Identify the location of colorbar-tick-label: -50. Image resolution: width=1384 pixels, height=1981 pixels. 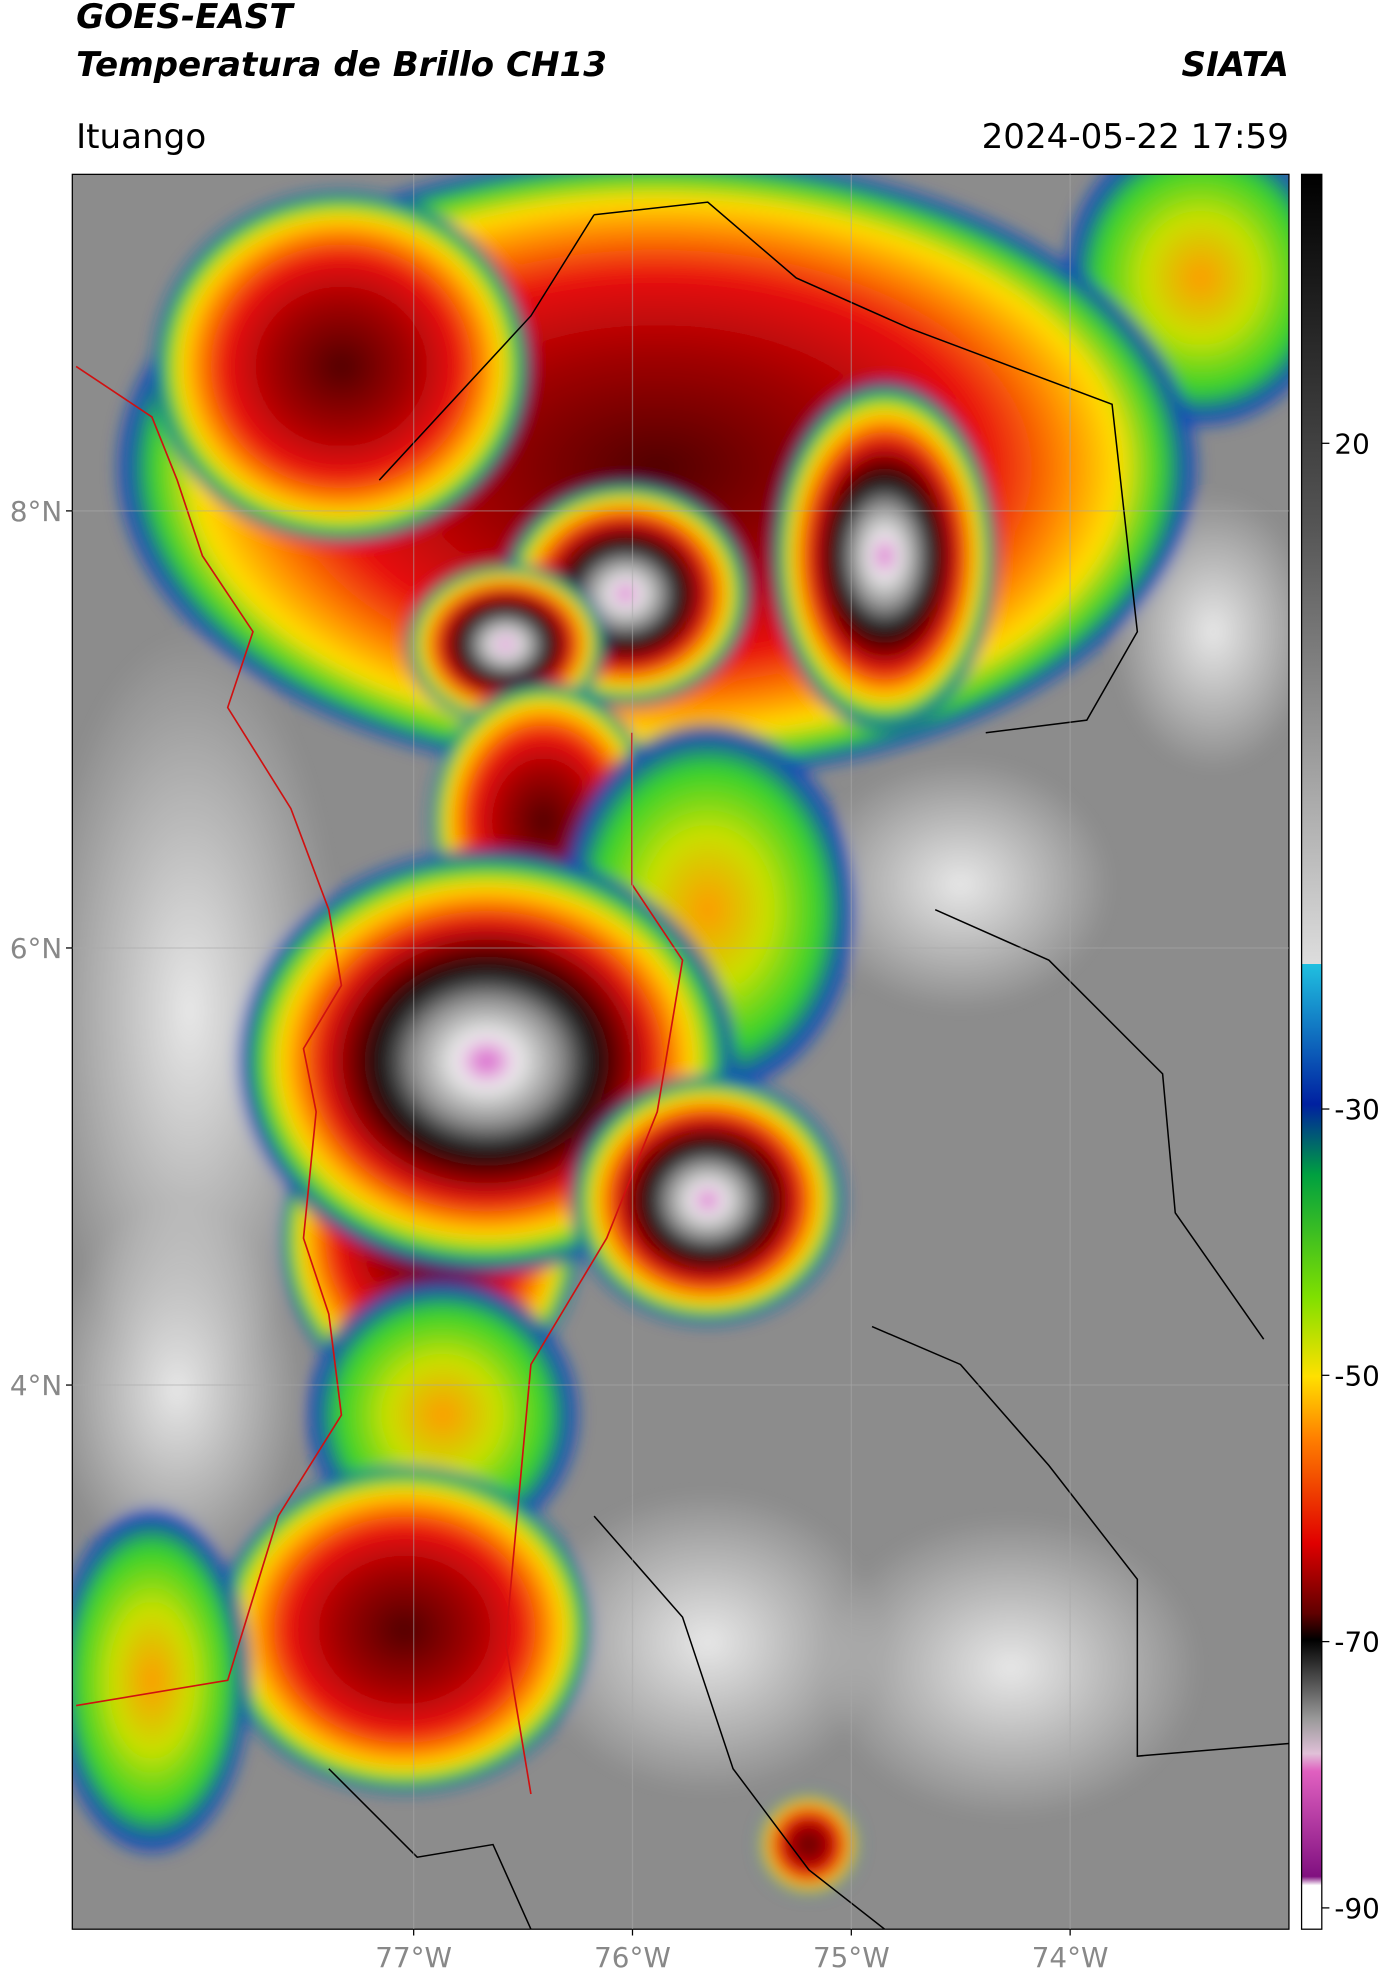
(1356, 1375).